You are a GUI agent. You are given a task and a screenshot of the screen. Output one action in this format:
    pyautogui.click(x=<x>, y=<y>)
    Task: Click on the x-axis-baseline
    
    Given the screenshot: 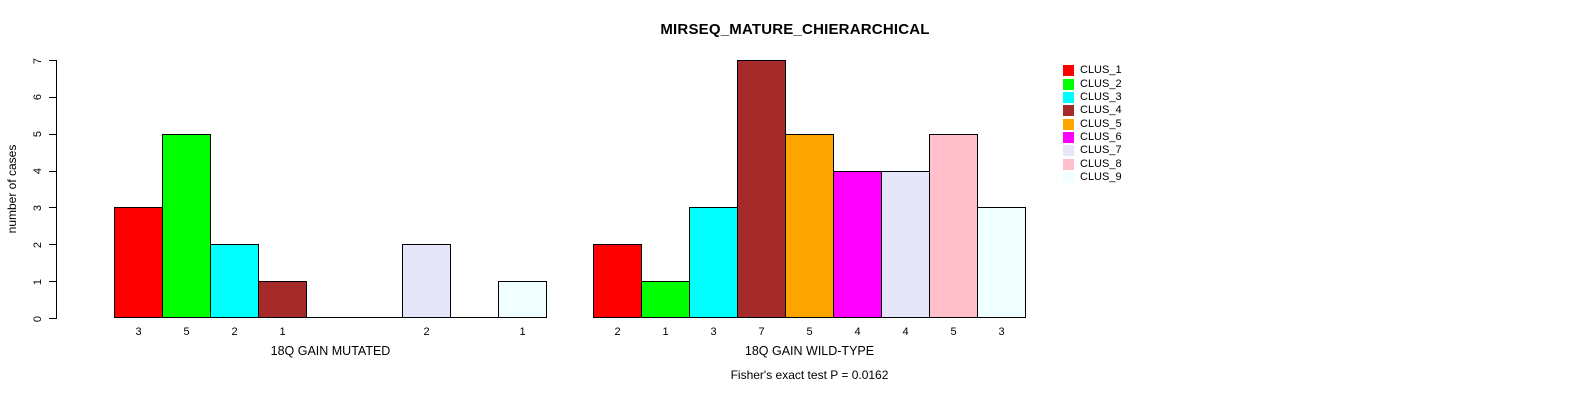 What is the action you would take?
    pyautogui.click(x=330, y=317)
    